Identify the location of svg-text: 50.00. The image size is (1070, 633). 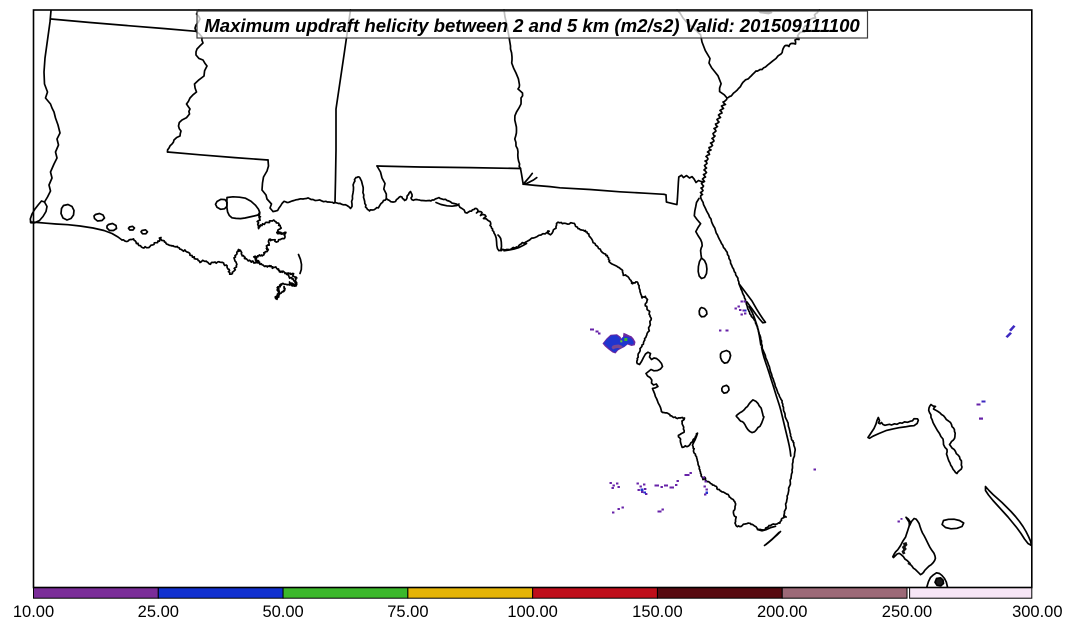
(282, 612).